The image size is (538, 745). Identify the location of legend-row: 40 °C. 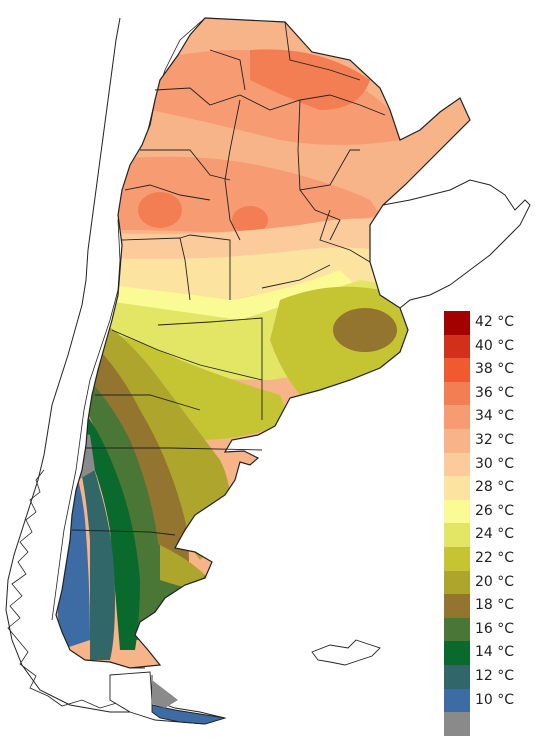
(491, 346).